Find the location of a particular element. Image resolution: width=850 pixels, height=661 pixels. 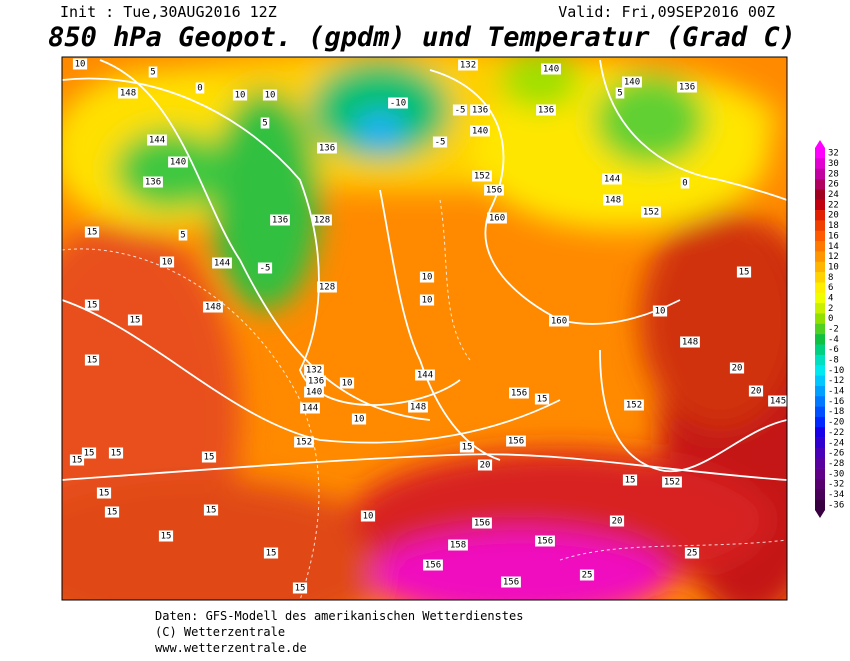

colorbar-label: -36 is located at coordinates (836, 505).